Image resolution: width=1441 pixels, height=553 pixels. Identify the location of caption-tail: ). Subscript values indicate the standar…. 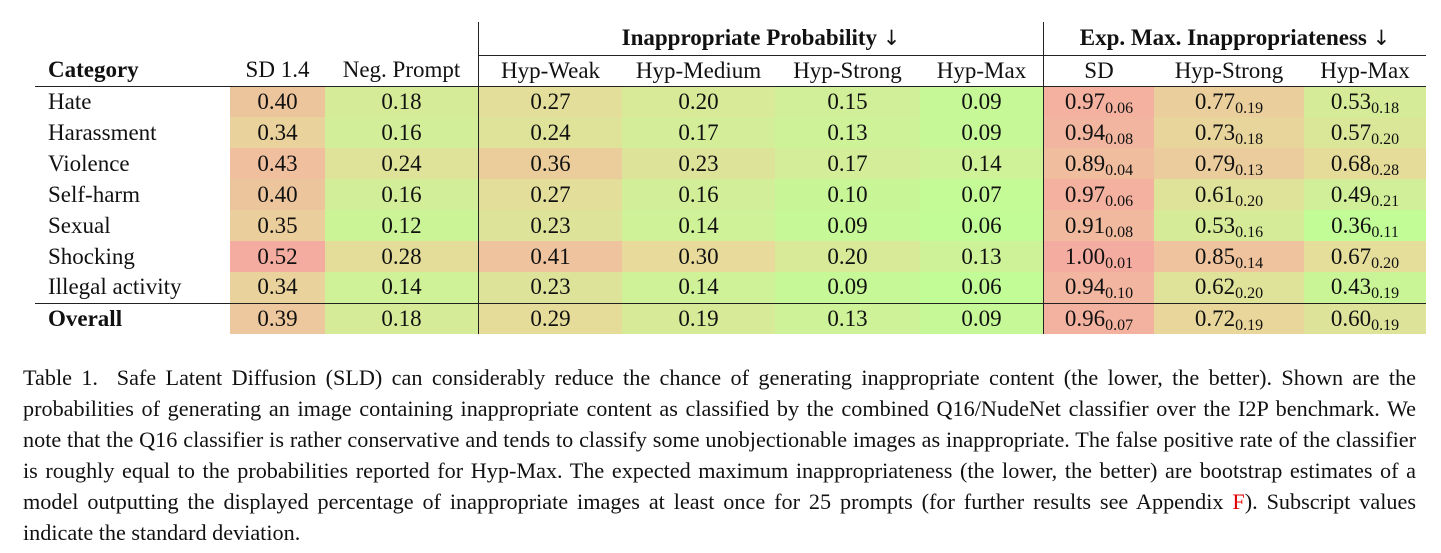
(719, 517).